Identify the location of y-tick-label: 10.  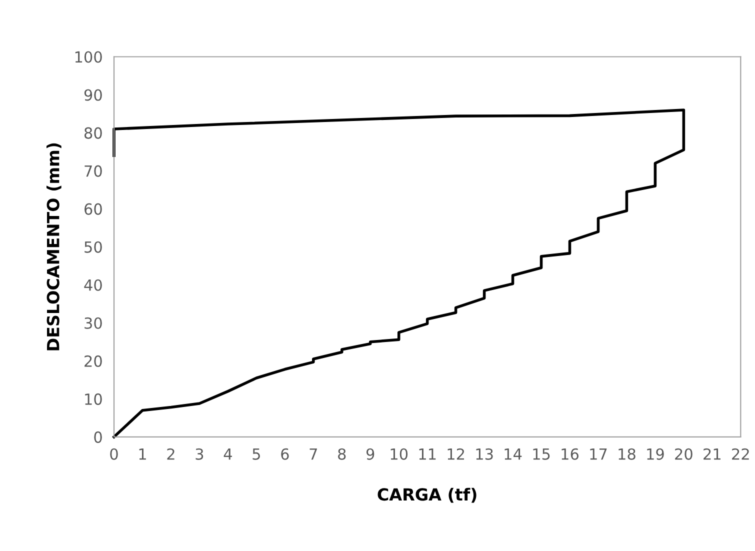
(93, 399).